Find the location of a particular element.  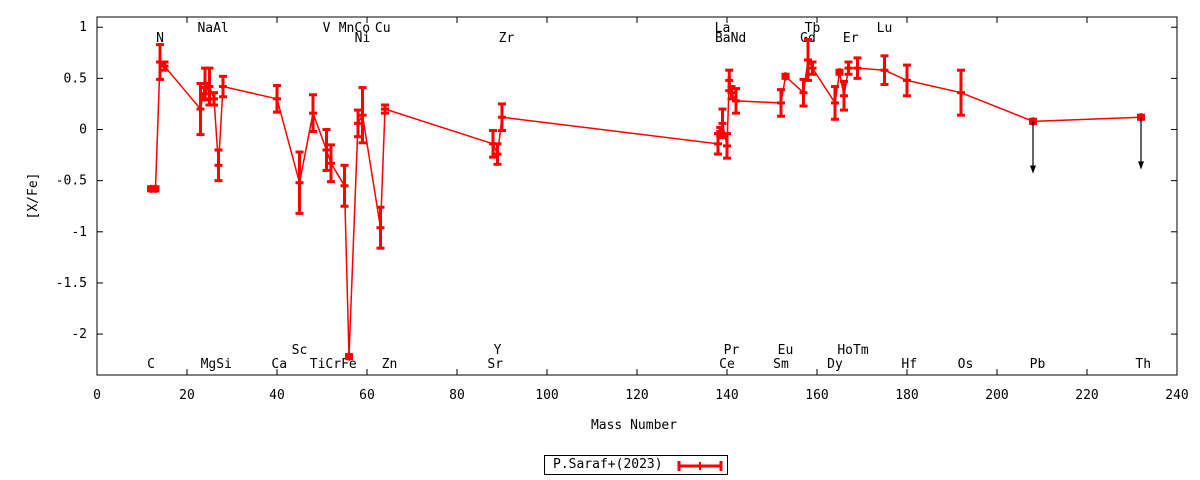

element-label-la: La is located at coordinates (723, 28).